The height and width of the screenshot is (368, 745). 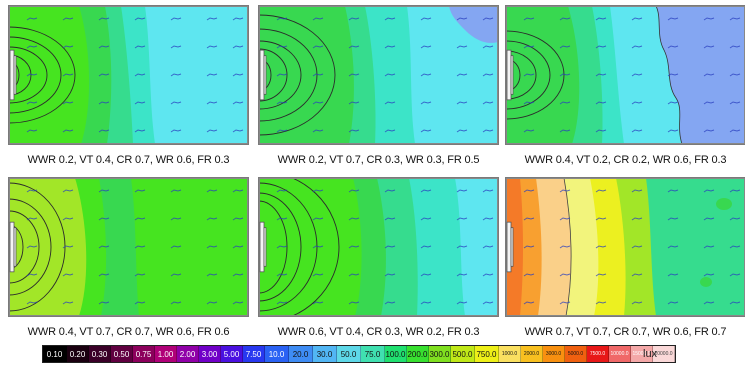 I want to click on legend-swatch: 0.20, so click(x=78, y=354).